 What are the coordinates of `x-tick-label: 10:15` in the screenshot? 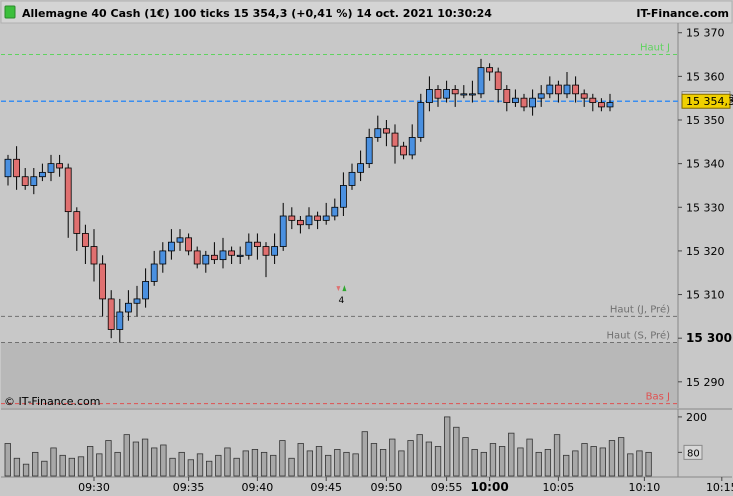 It's located at (719, 487).